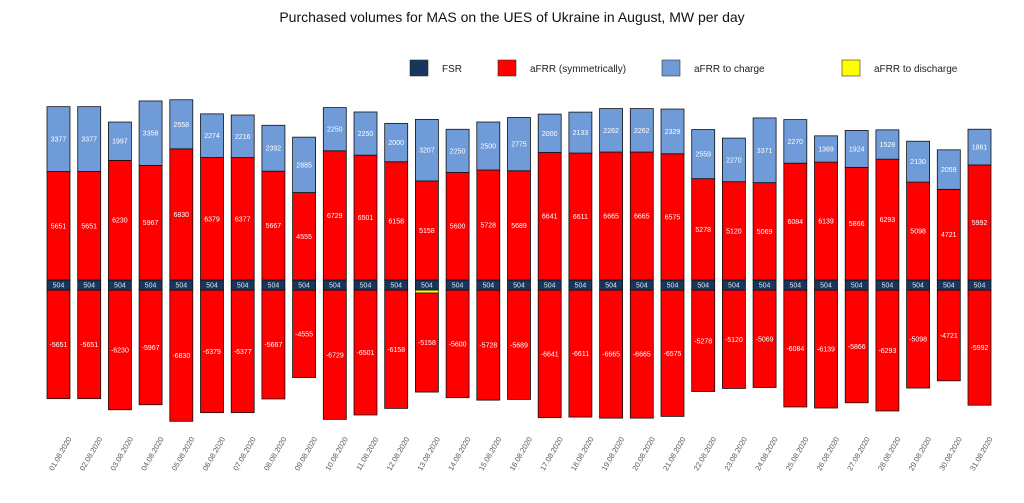 The image size is (1024, 503). Describe the element at coordinates (273, 345) in the screenshot. I see `label-afrr-sym-down: -5667` at that location.